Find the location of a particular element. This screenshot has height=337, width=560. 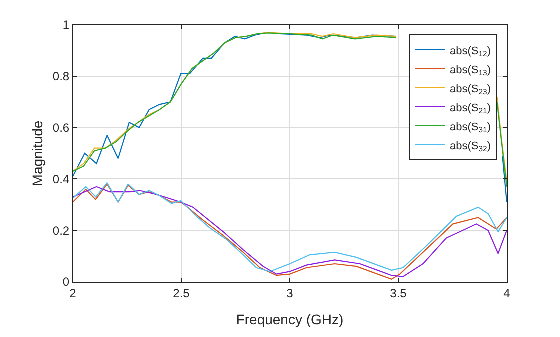

x-axis-title: Frequency (GHz) is located at coordinates (290, 320).